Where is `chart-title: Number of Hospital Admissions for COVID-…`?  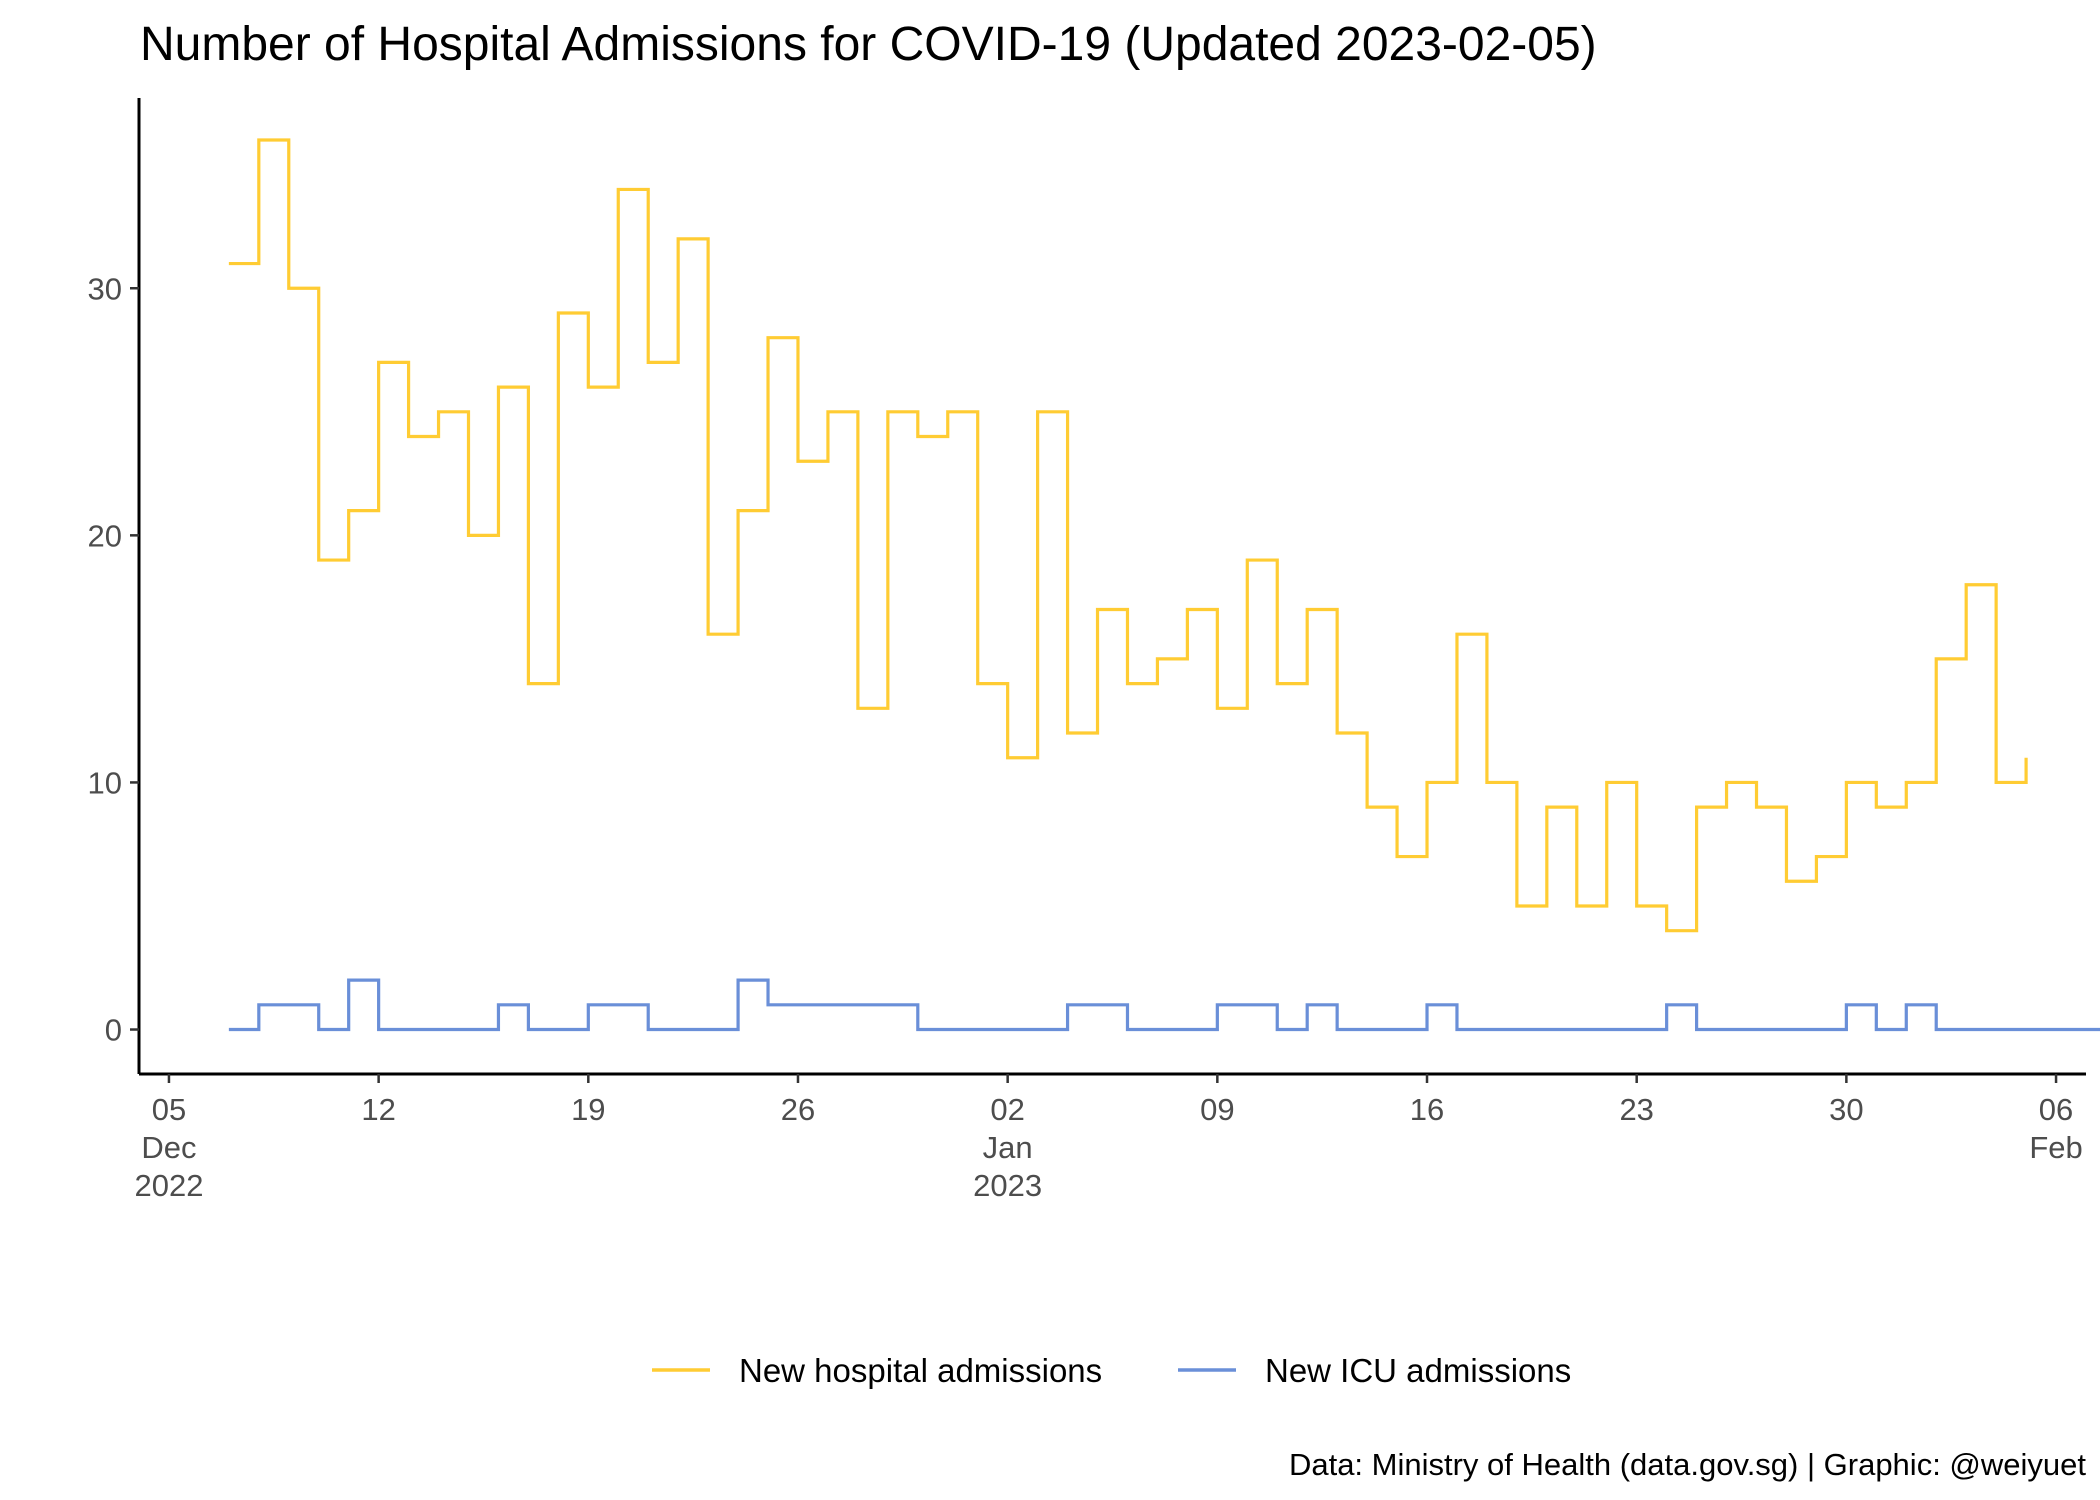 chart-title: Number of Hospital Admissions for COVID-… is located at coordinates (868, 44).